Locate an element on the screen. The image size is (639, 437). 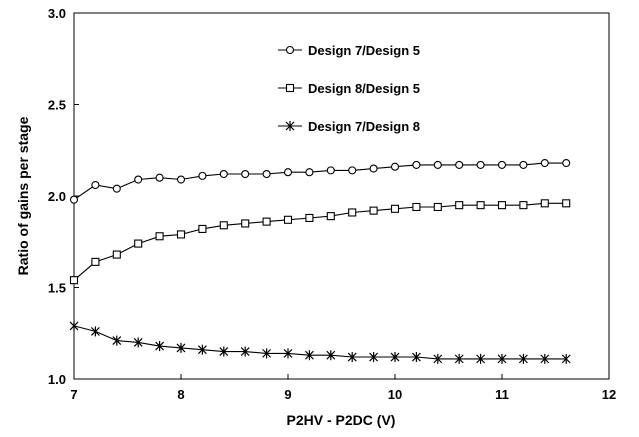
legend-item: Design 7/Design 8 is located at coordinates (349, 126).